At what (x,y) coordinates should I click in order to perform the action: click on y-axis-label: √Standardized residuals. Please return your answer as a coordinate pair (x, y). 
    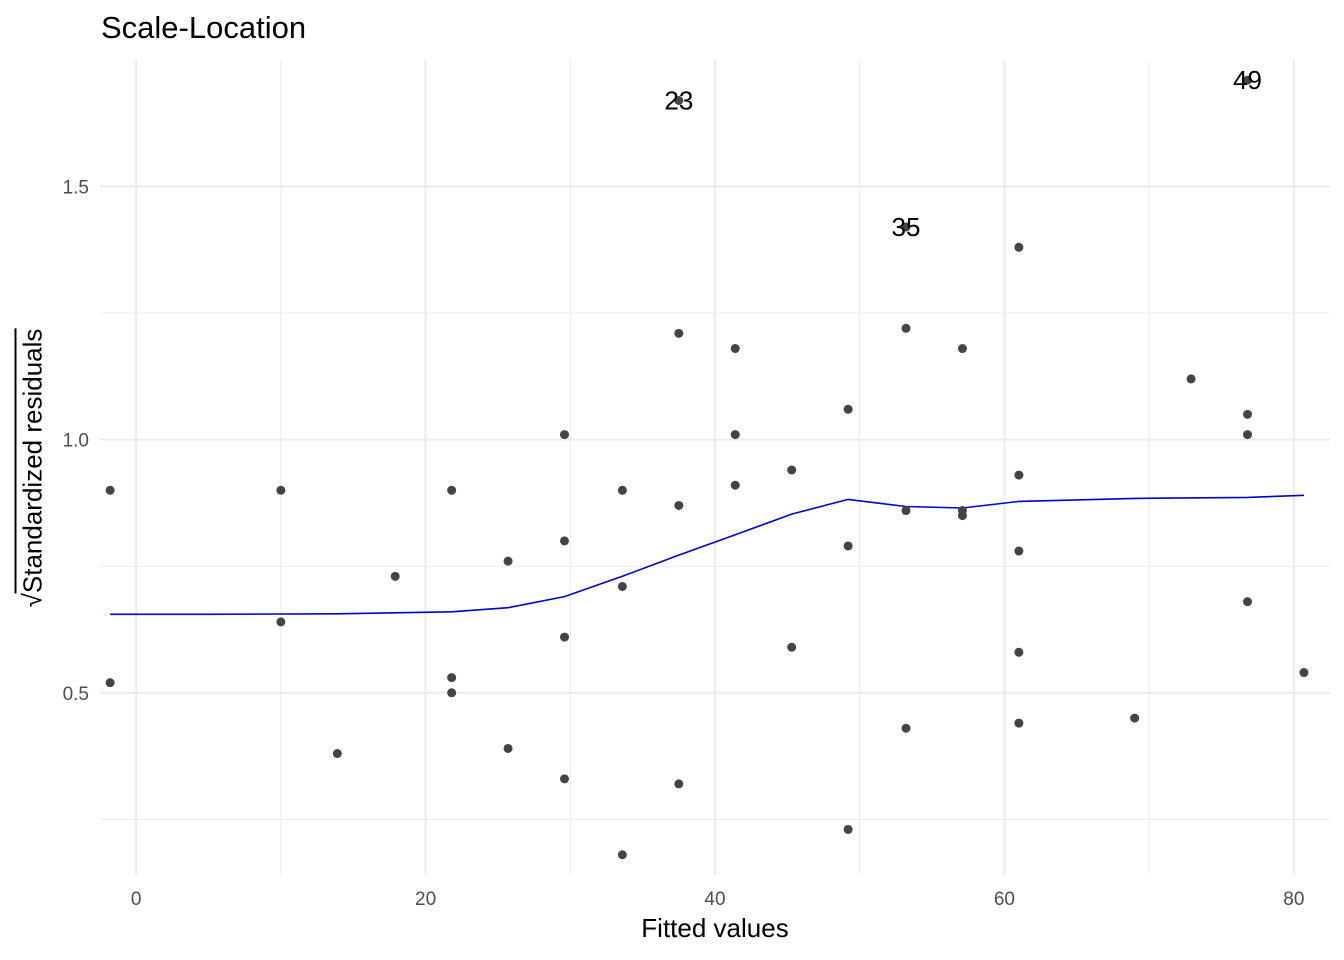
    Looking at the image, I should click on (31, 467).